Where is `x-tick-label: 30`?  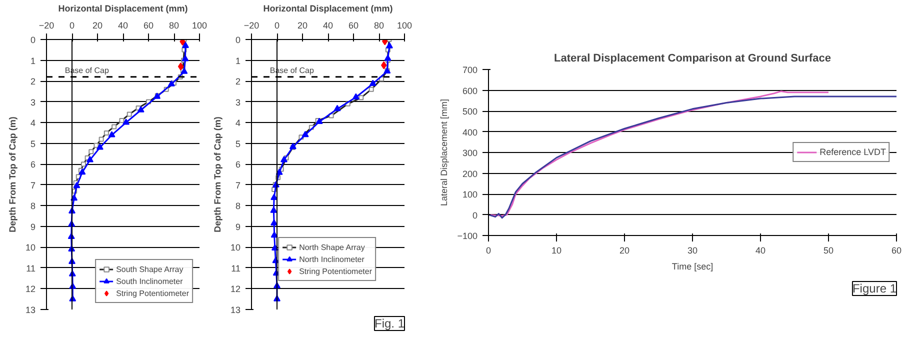 x-tick-label: 30 is located at coordinates (692, 251).